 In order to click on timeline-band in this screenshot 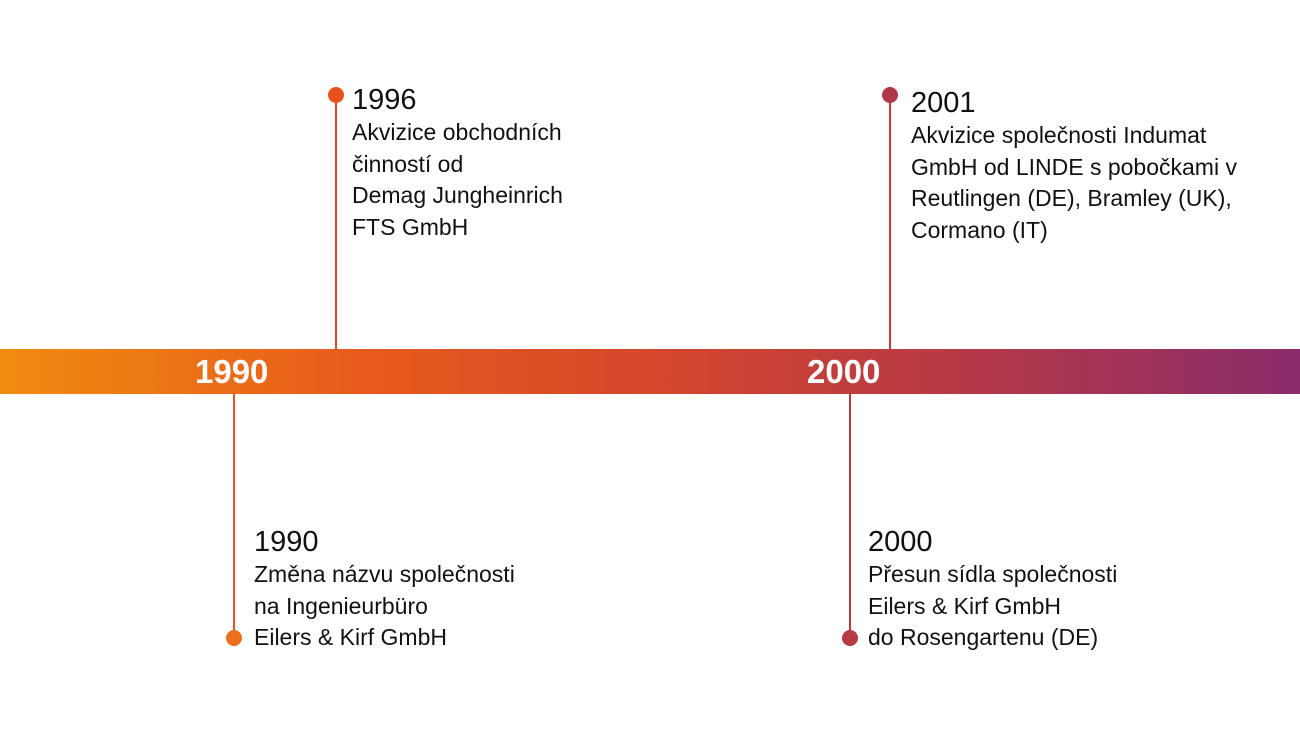, I will do `click(650, 371)`.